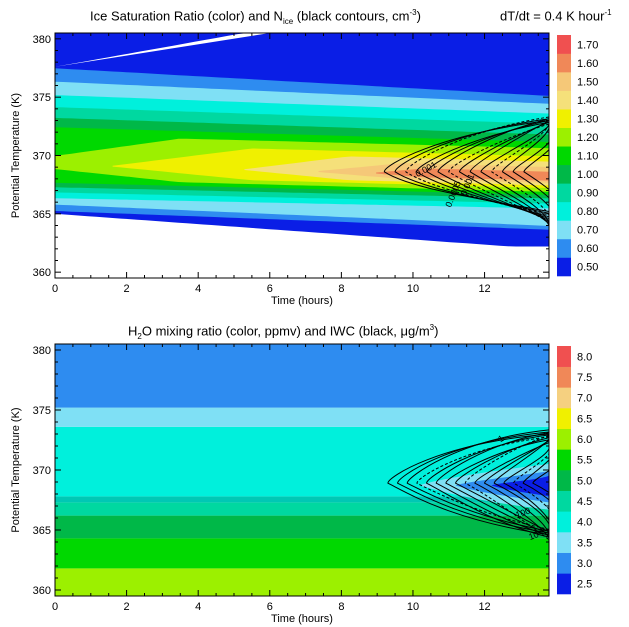 The width and height of the screenshot is (629, 627). I want to click on contour-label: 10, so click(533, 535).